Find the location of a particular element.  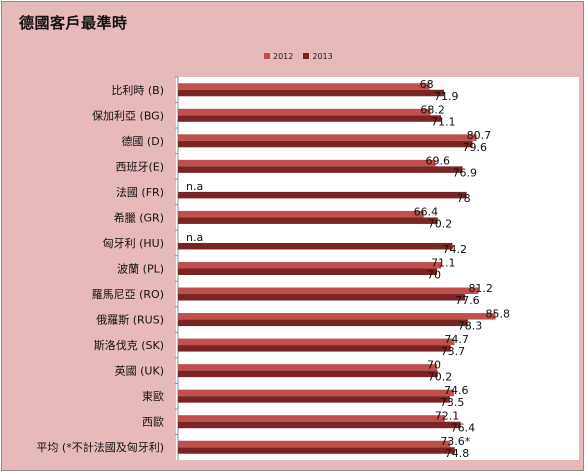

data-label-2013: 78 is located at coordinates (464, 198).